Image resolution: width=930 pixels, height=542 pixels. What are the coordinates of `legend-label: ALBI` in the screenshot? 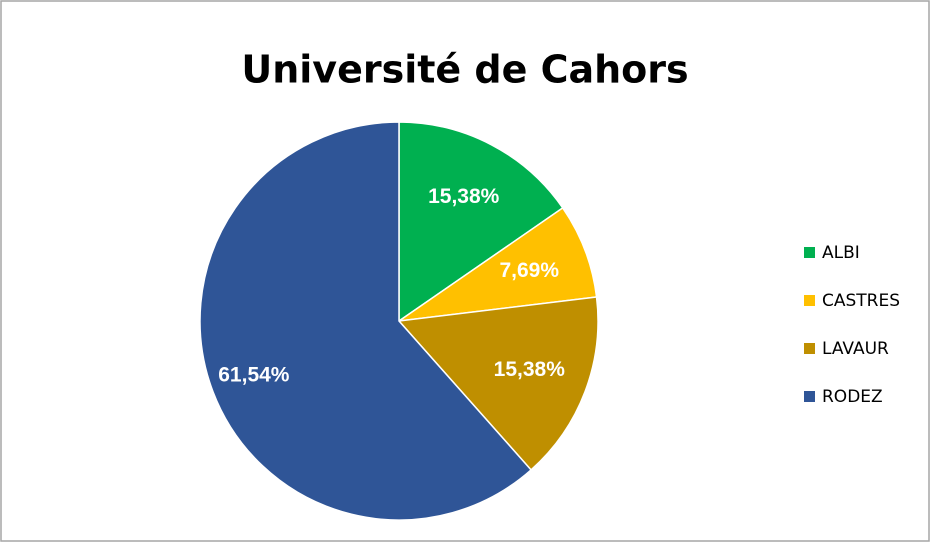 It's located at (841, 253).